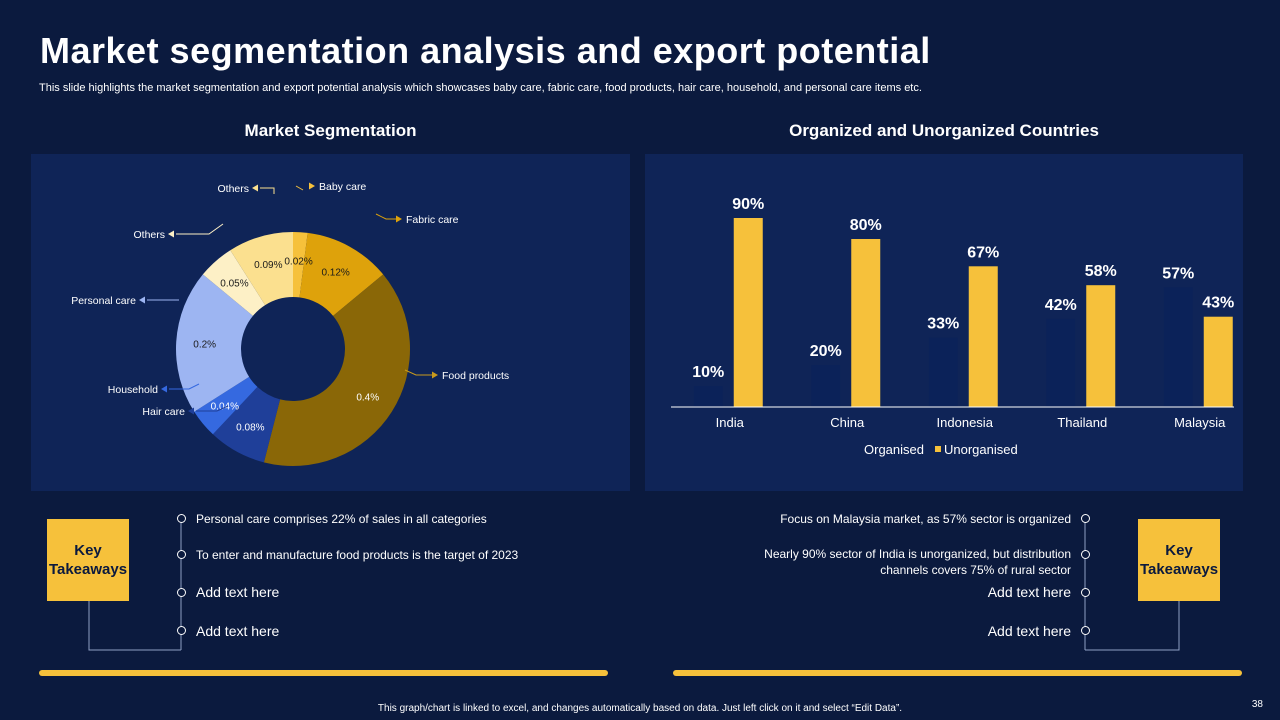 This screenshot has width=1280, height=720. What do you see at coordinates (1132, 584) in the screenshot?
I see `right-connector-lines` at bounding box center [1132, 584].